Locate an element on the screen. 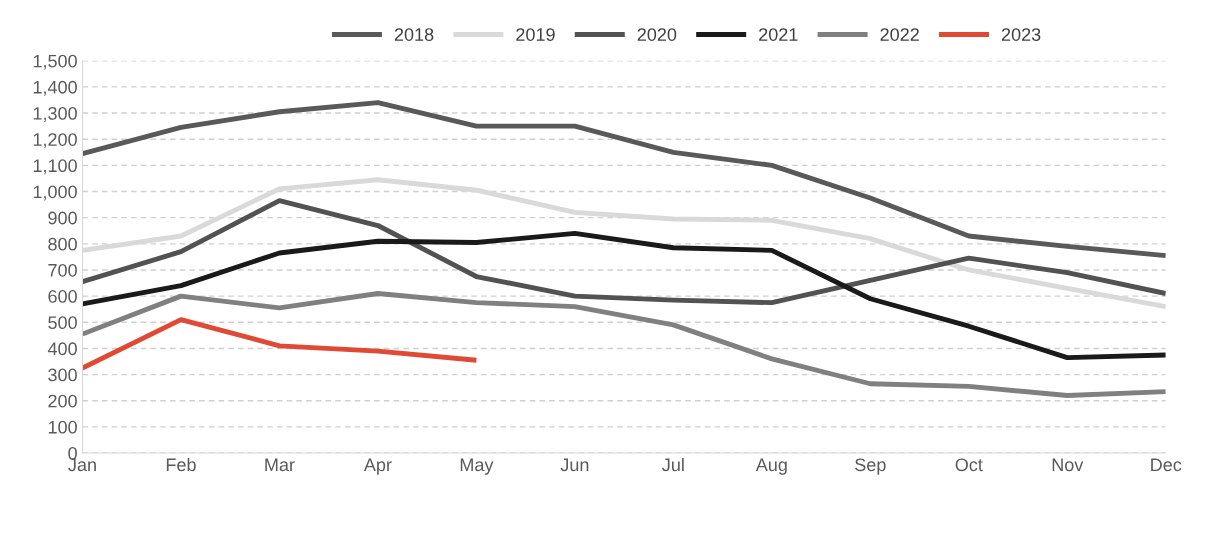 The image size is (1231, 533). x-tick-label: Jul is located at coordinates (673, 464).